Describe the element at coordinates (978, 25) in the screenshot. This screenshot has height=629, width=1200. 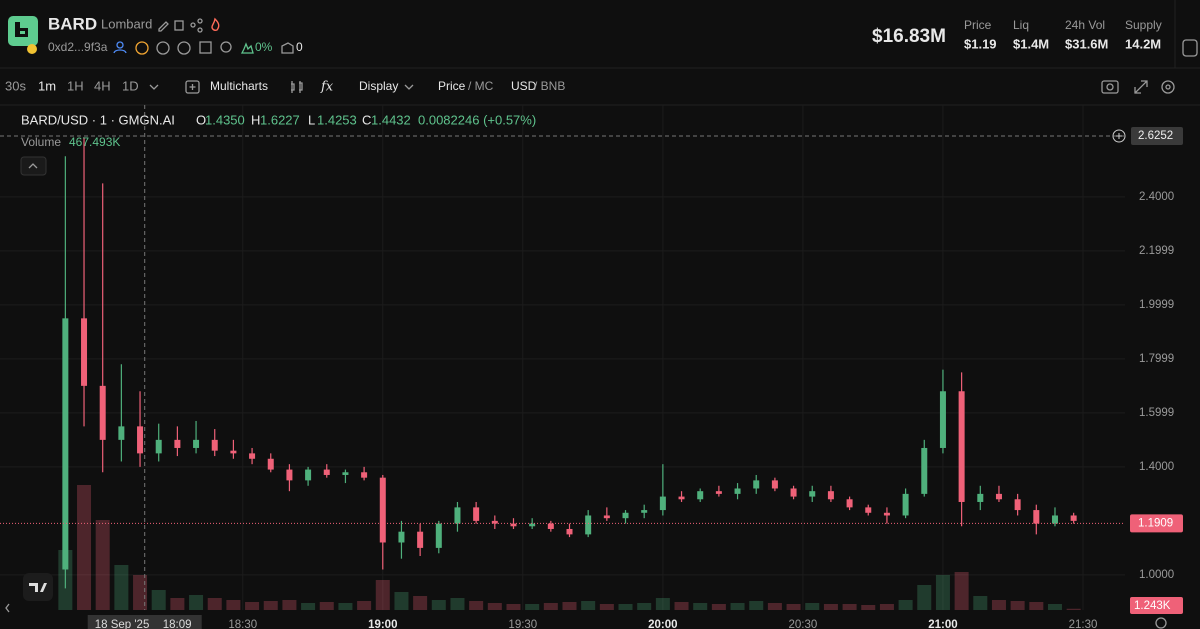
I see `stat-label: Price` at that location.